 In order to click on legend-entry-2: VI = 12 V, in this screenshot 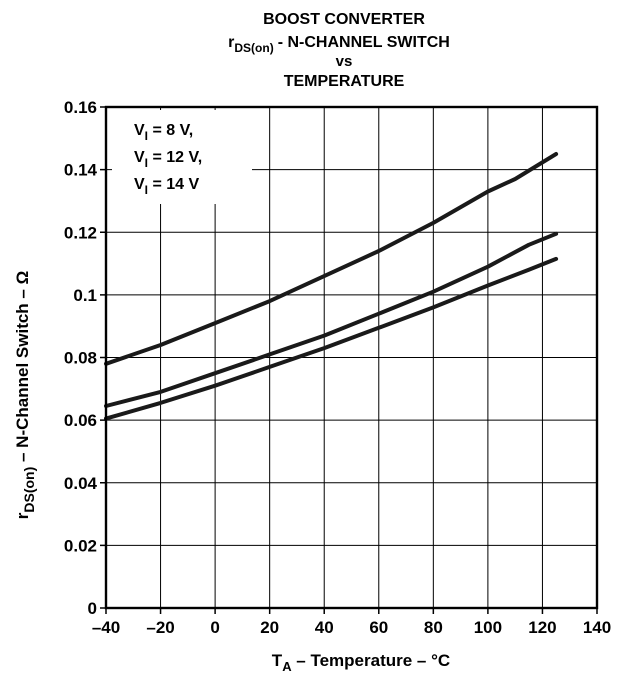, I will do `click(168, 159)`.